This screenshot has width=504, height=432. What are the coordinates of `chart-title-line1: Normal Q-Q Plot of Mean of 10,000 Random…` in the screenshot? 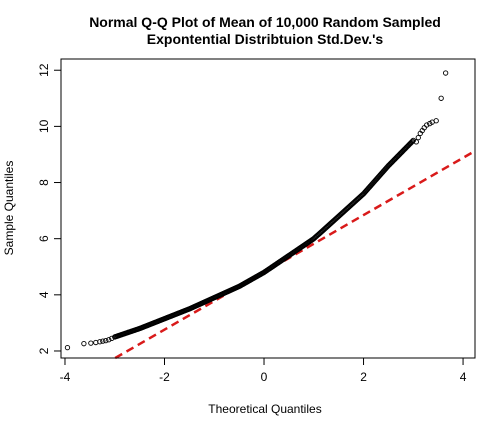 It's located at (265, 22).